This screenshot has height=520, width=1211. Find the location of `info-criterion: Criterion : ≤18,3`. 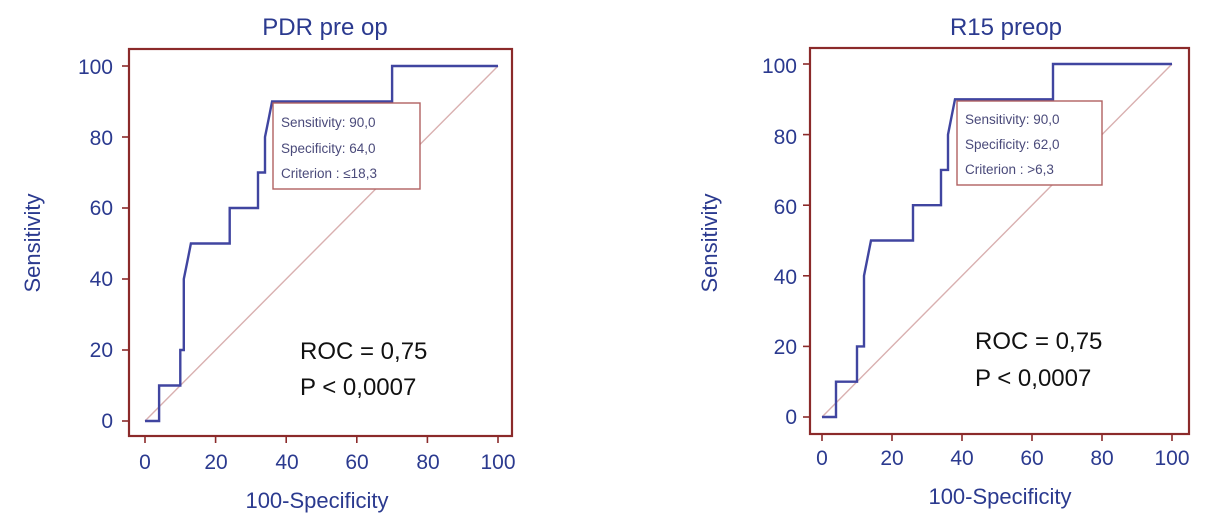

info-criterion: Criterion : ≤18,3 is located at coordinates (329, 173).